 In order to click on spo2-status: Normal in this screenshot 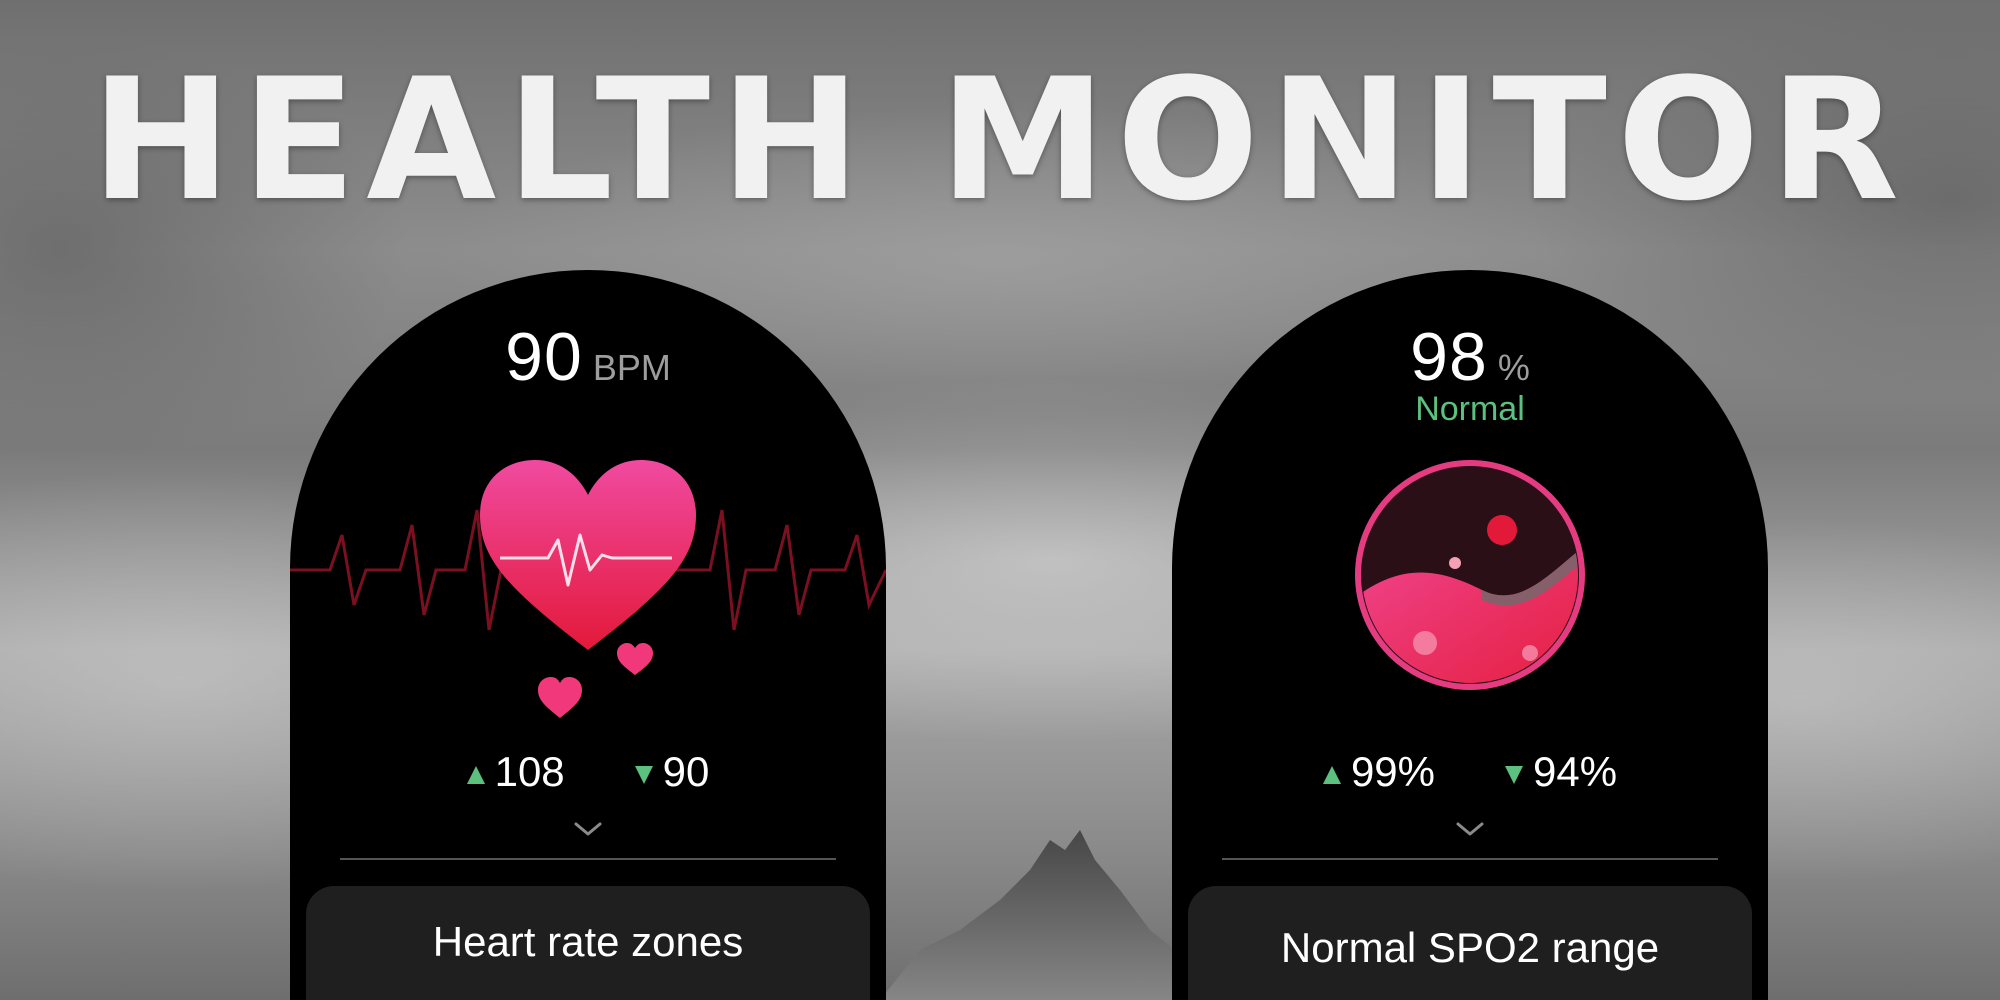, I will do `click(1470, 409)`.